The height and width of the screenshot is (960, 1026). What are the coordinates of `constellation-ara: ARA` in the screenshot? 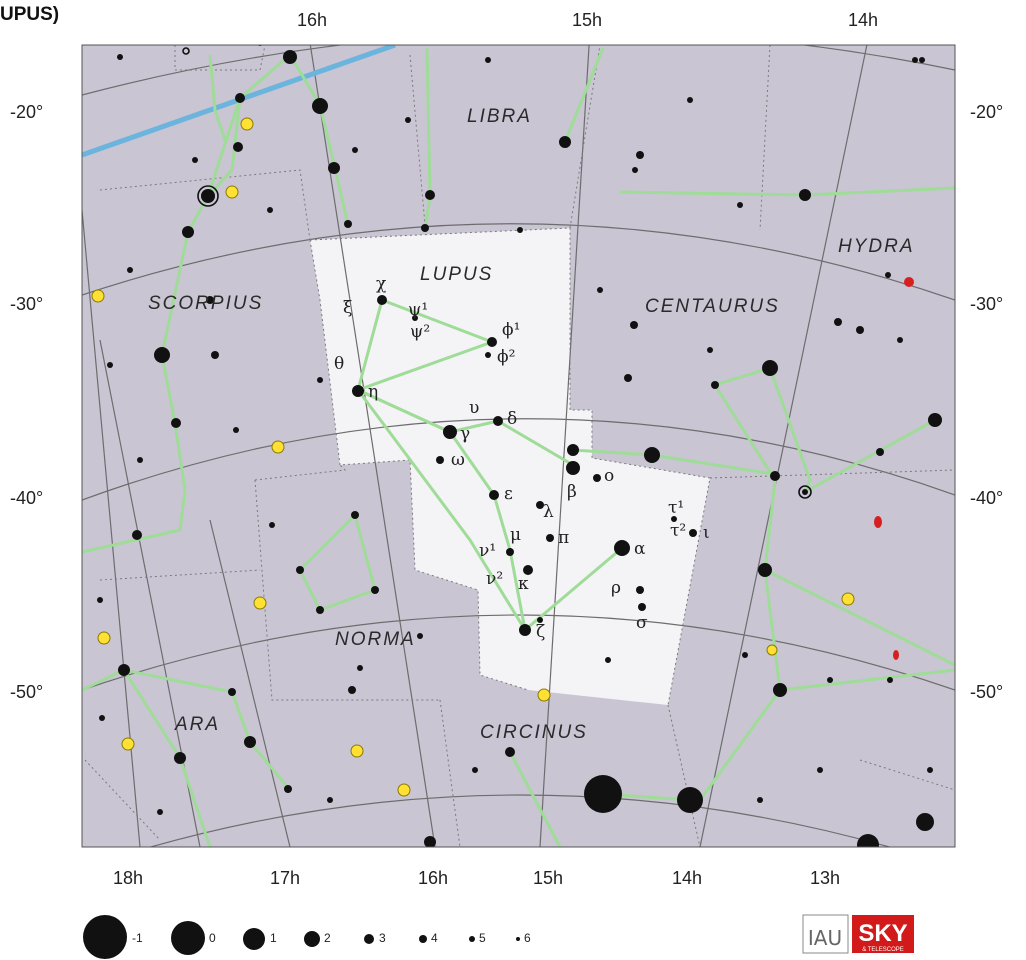 It's located at (197, 724).